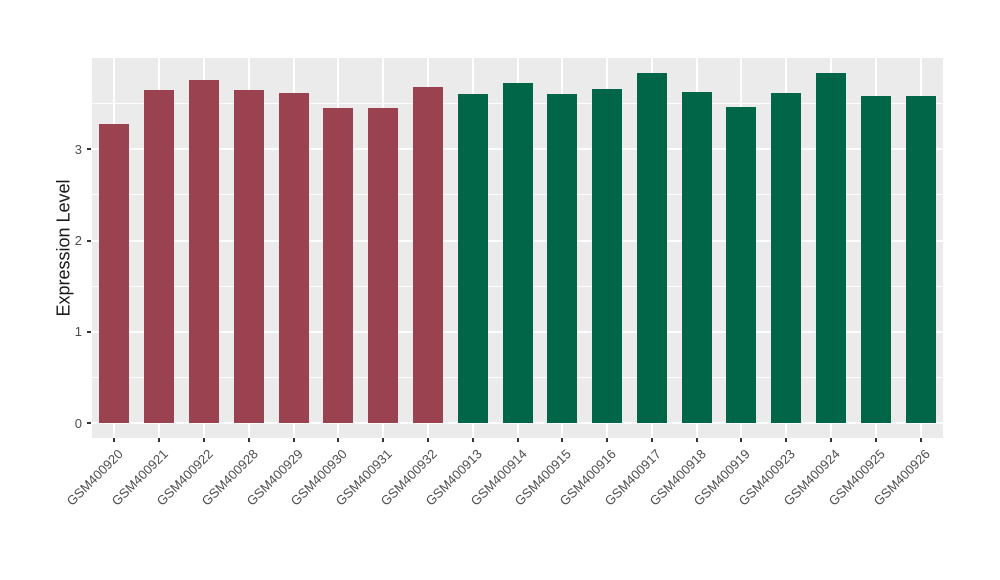  What do you see at coordinates (78, 423) in the screenshot?
I see `y-tick-label: 0` at bounding box center [78, 423].